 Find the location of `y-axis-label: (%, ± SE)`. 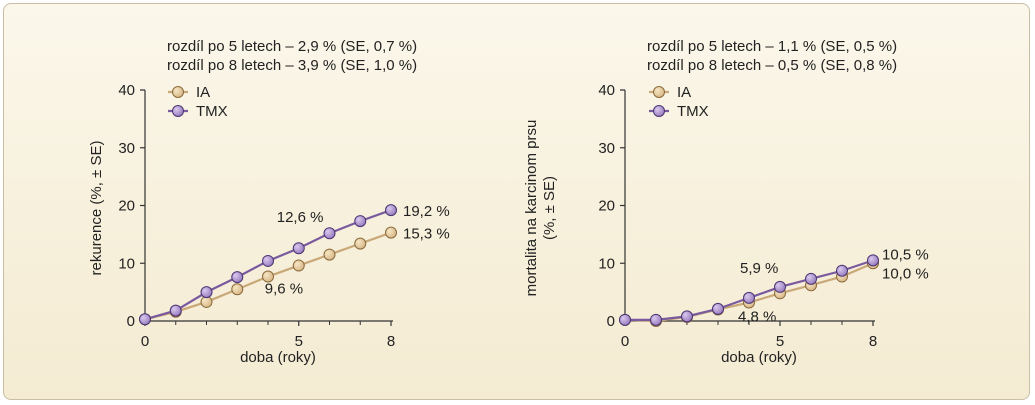

y-axis-label: (%, ± SE) is located at coordinates (549, 208).